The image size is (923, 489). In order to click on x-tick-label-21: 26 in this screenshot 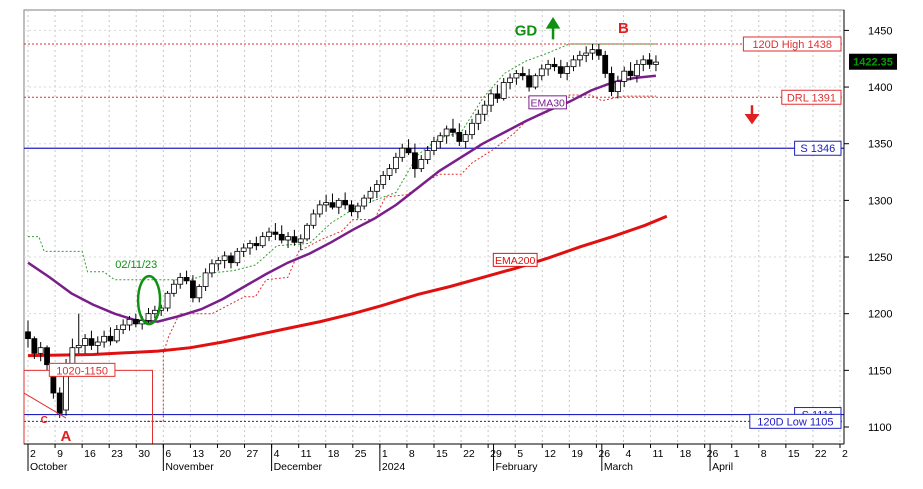, I will do `click(604, 454)`.